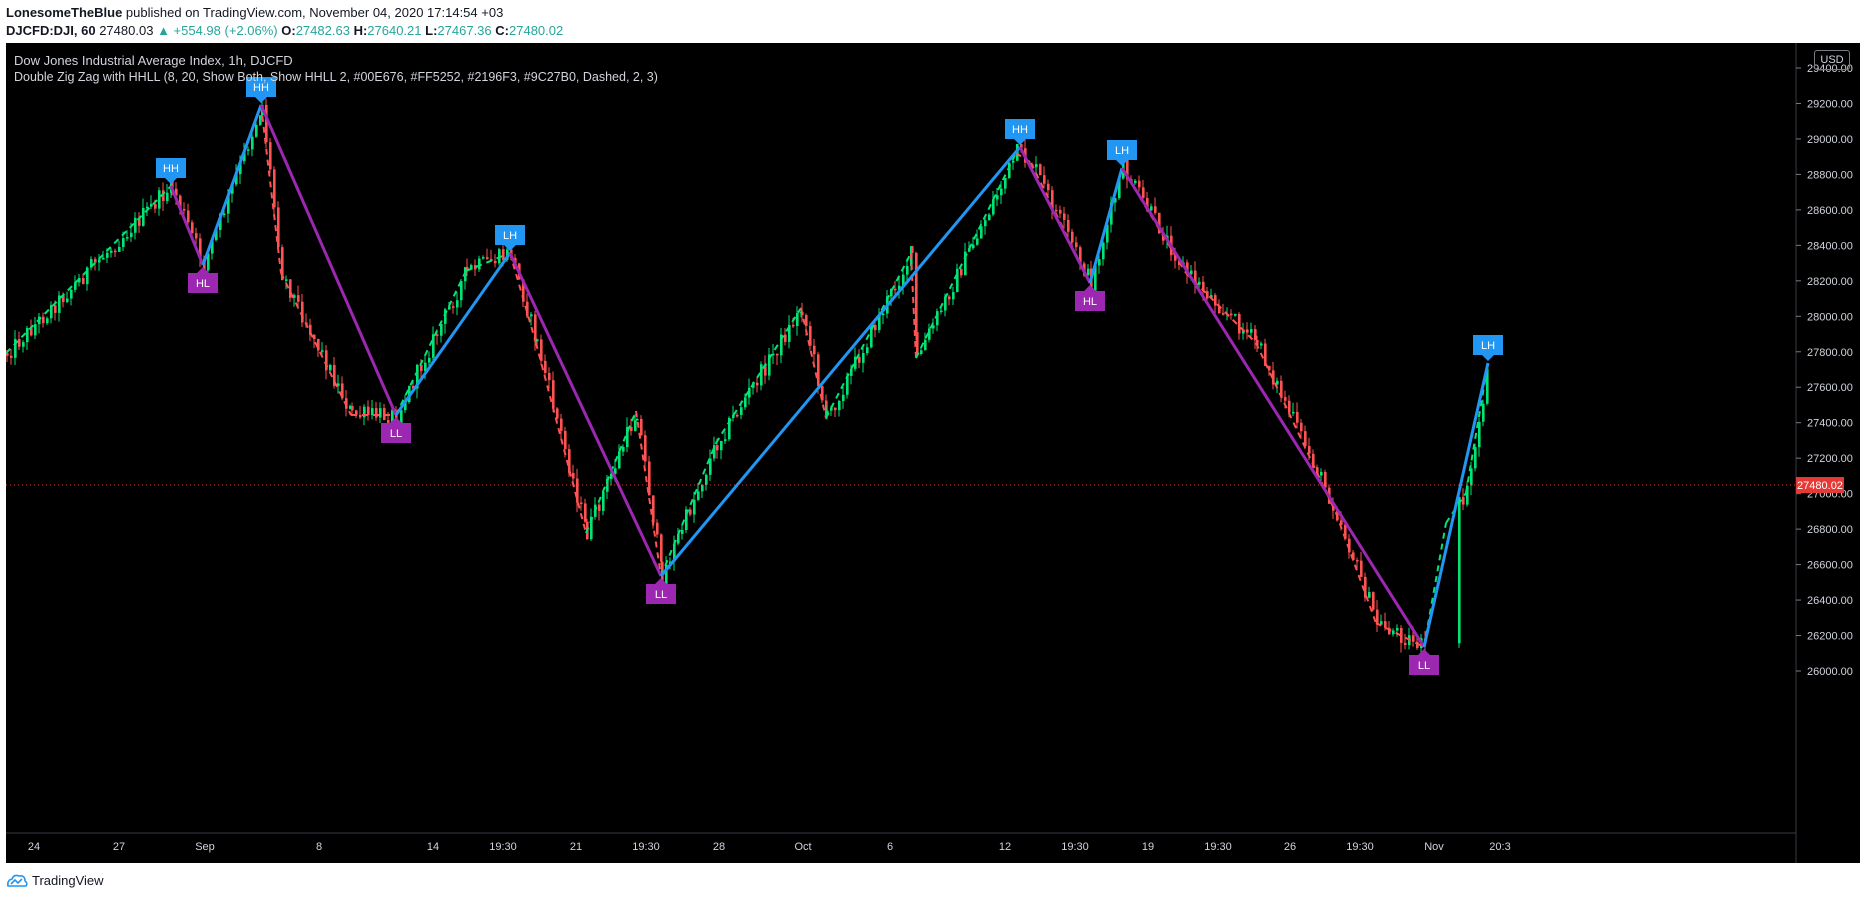  What do you see at coordinates (1830, 104) in the screenshot?
I see `price-tick-label: 29200.00` at bounding box center [1830, 104].